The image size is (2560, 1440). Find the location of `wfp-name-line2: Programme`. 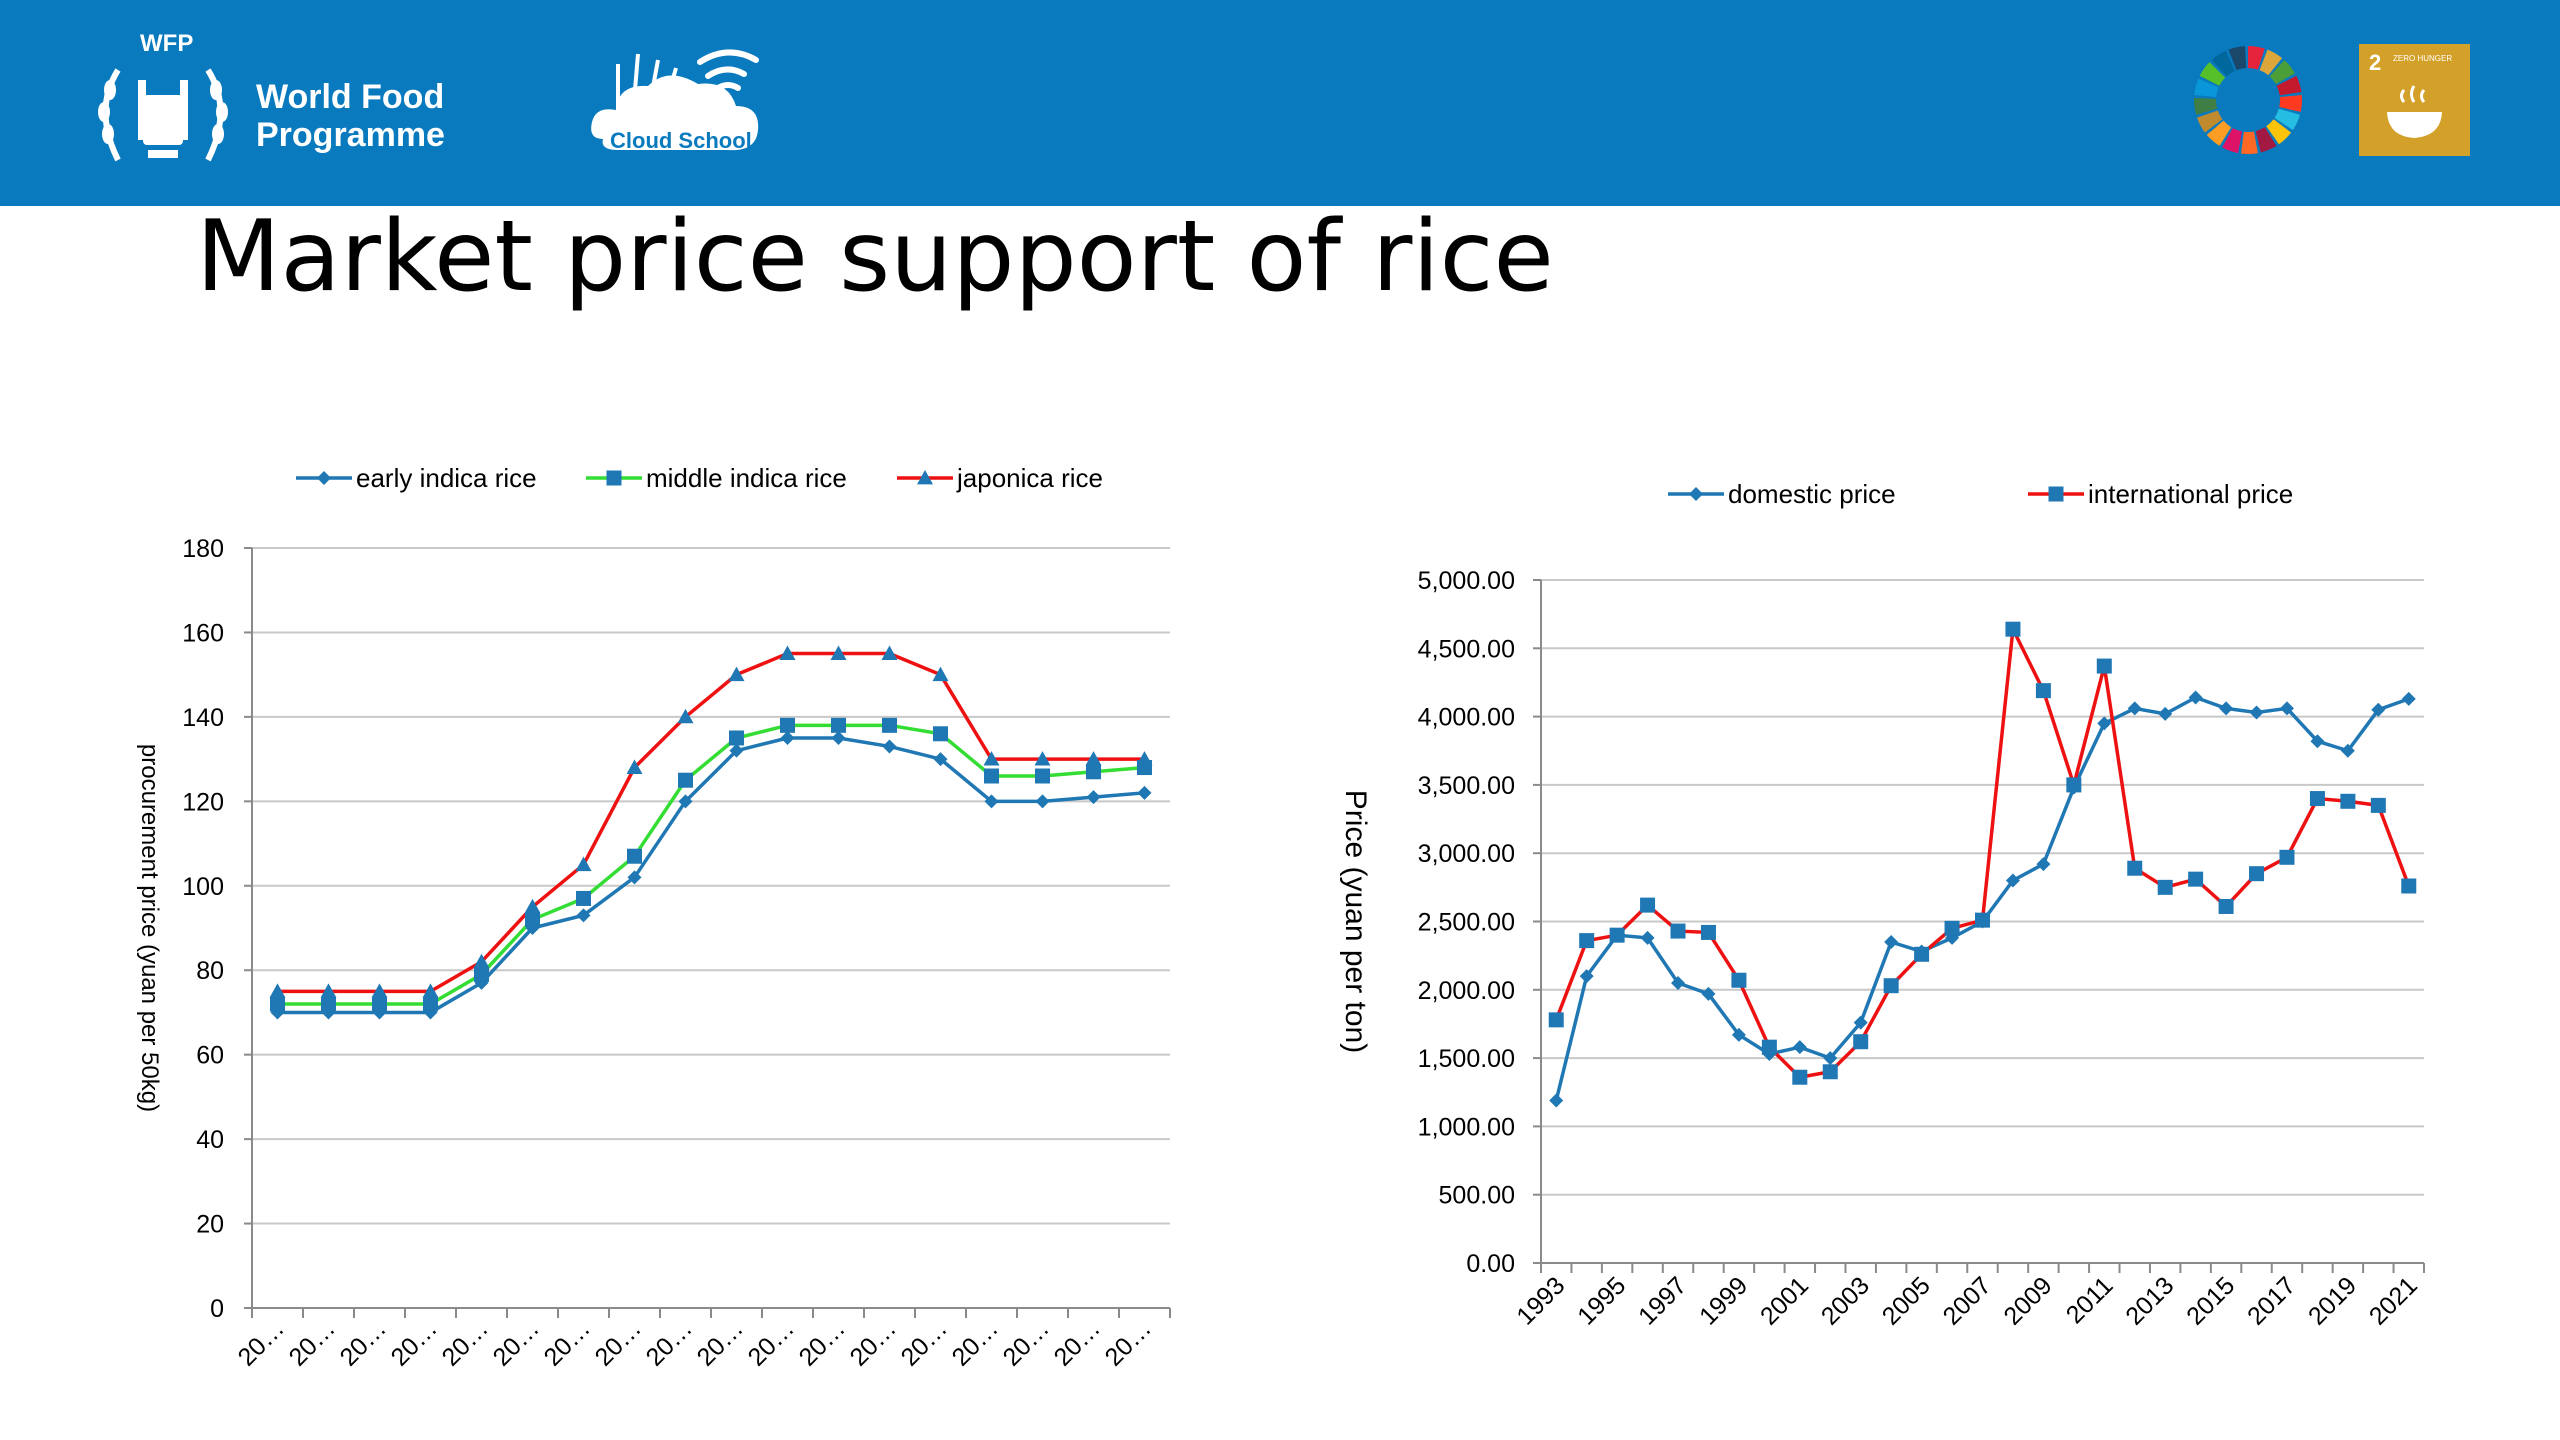

wfp-name-line2: Programme is located at coordinates (350, 135).